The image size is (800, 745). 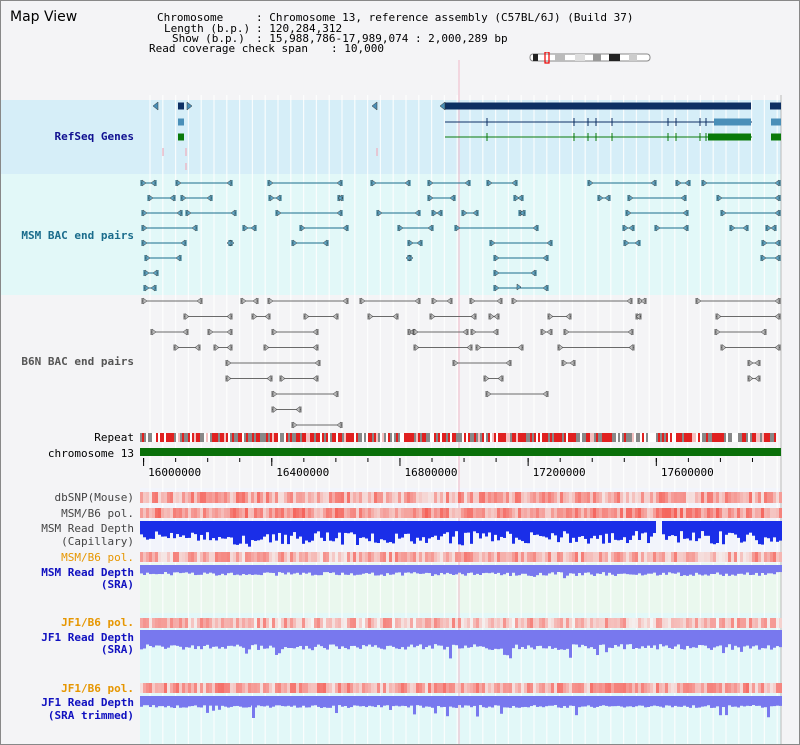 What do you see at coordinates (94, 497) in the screenshot?
I see `dbsnp-label: dbSNP(Mouse)` at bounding box center [94, 497].